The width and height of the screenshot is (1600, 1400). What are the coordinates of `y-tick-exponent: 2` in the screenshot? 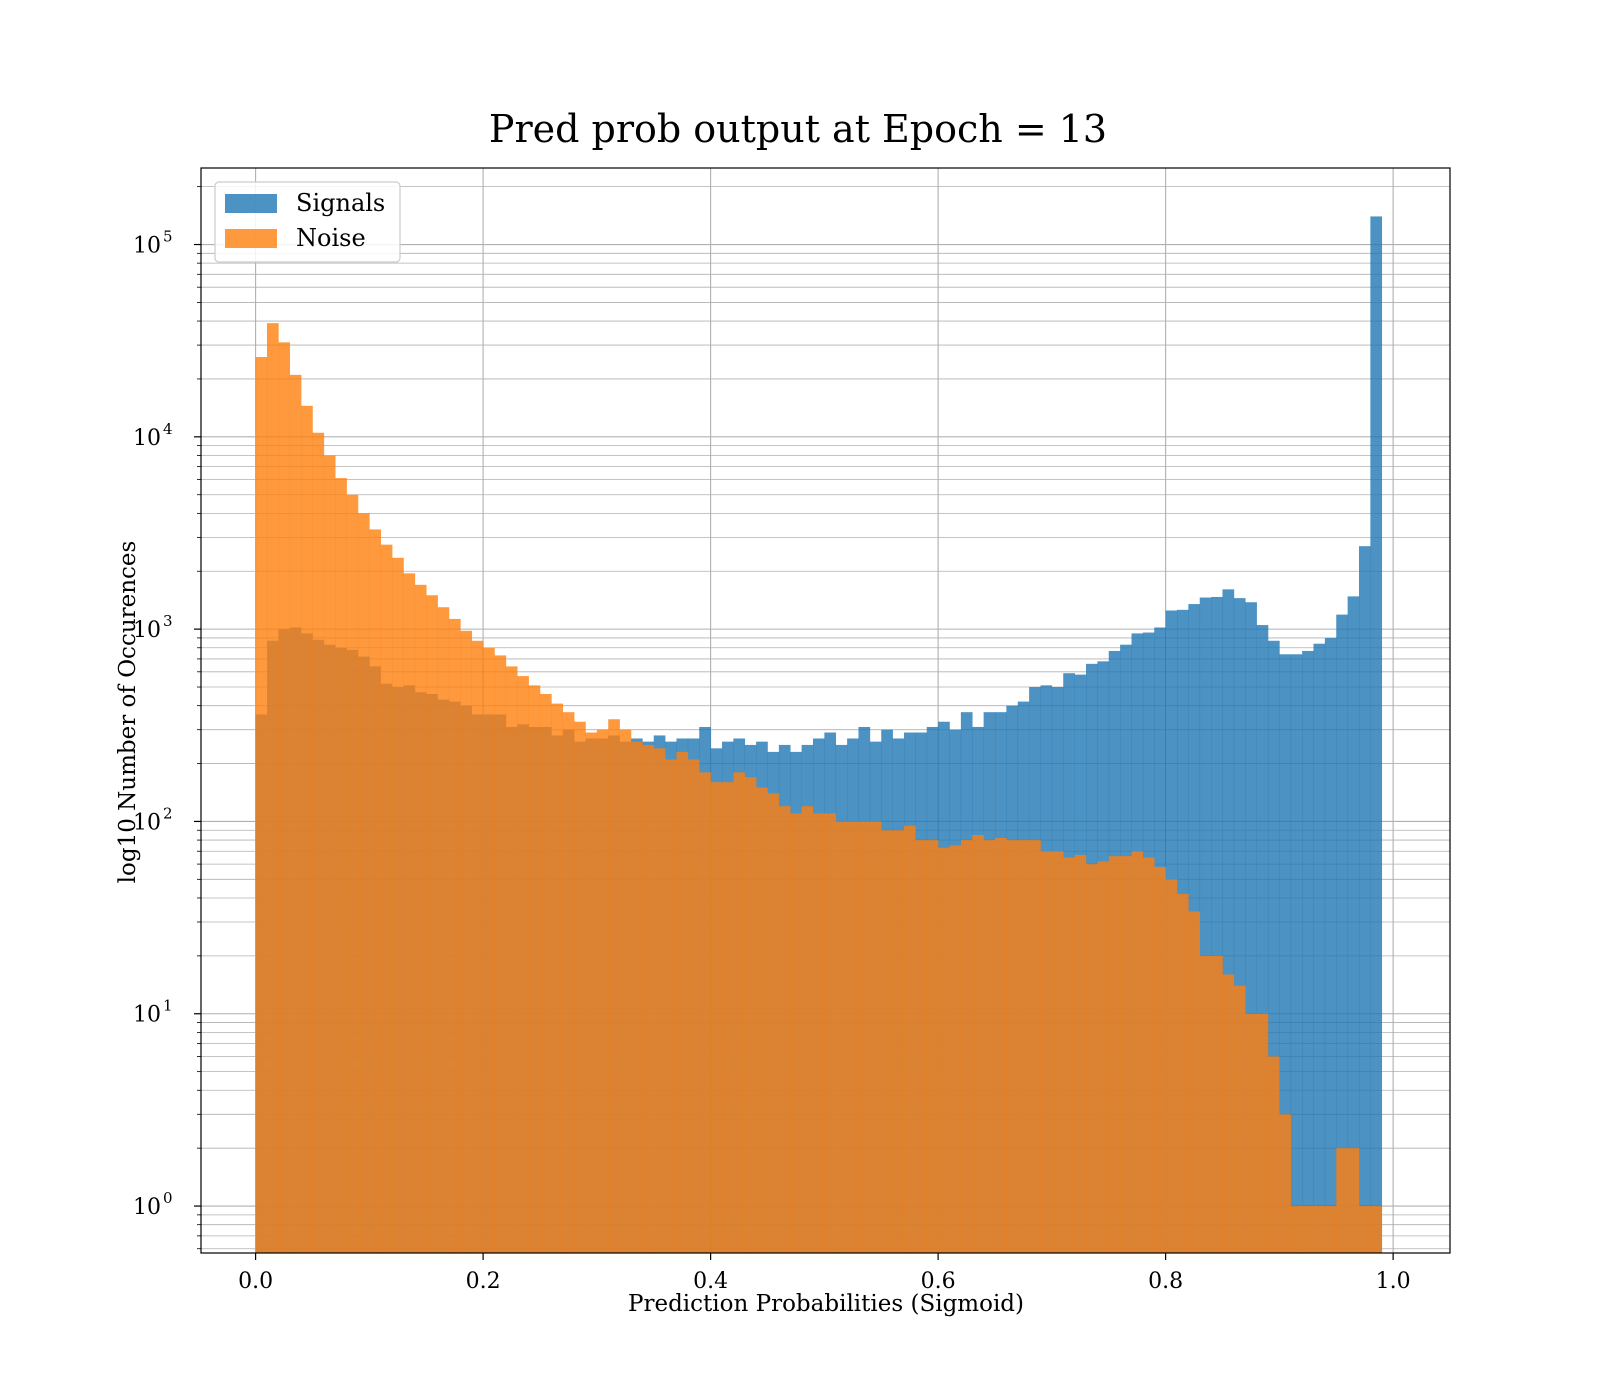 It's located at (168, 813).